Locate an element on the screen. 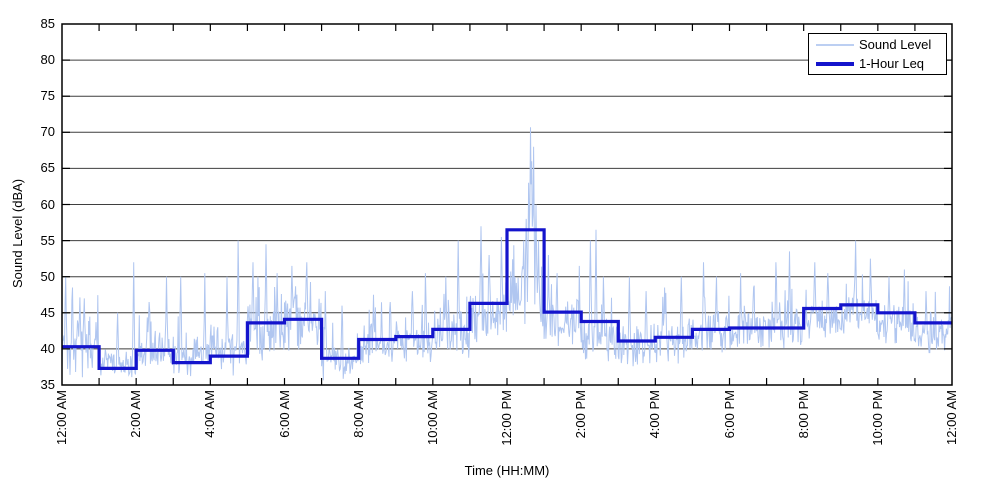 The width and height of the screenshot is (1000, 500). leq-line-icon is located at coordinates (835, 63).